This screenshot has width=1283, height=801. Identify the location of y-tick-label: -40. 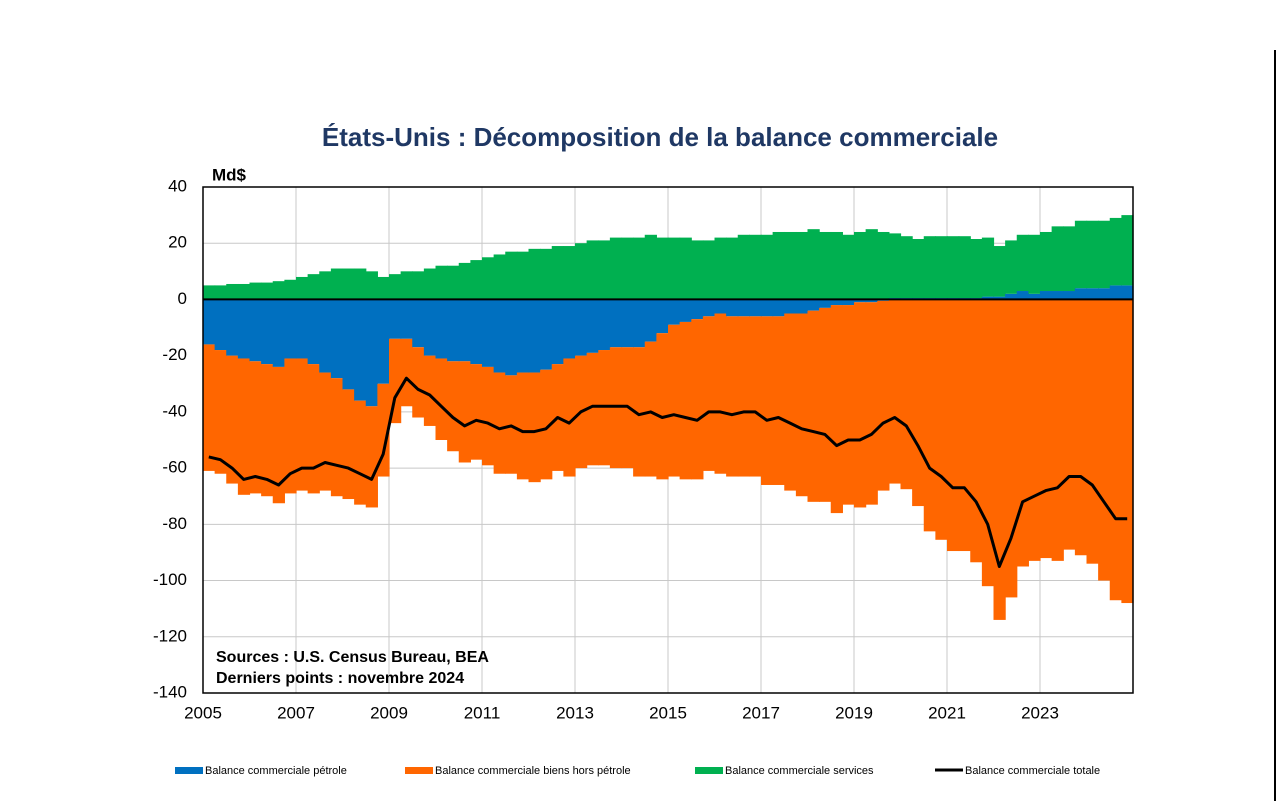
(174, 410).